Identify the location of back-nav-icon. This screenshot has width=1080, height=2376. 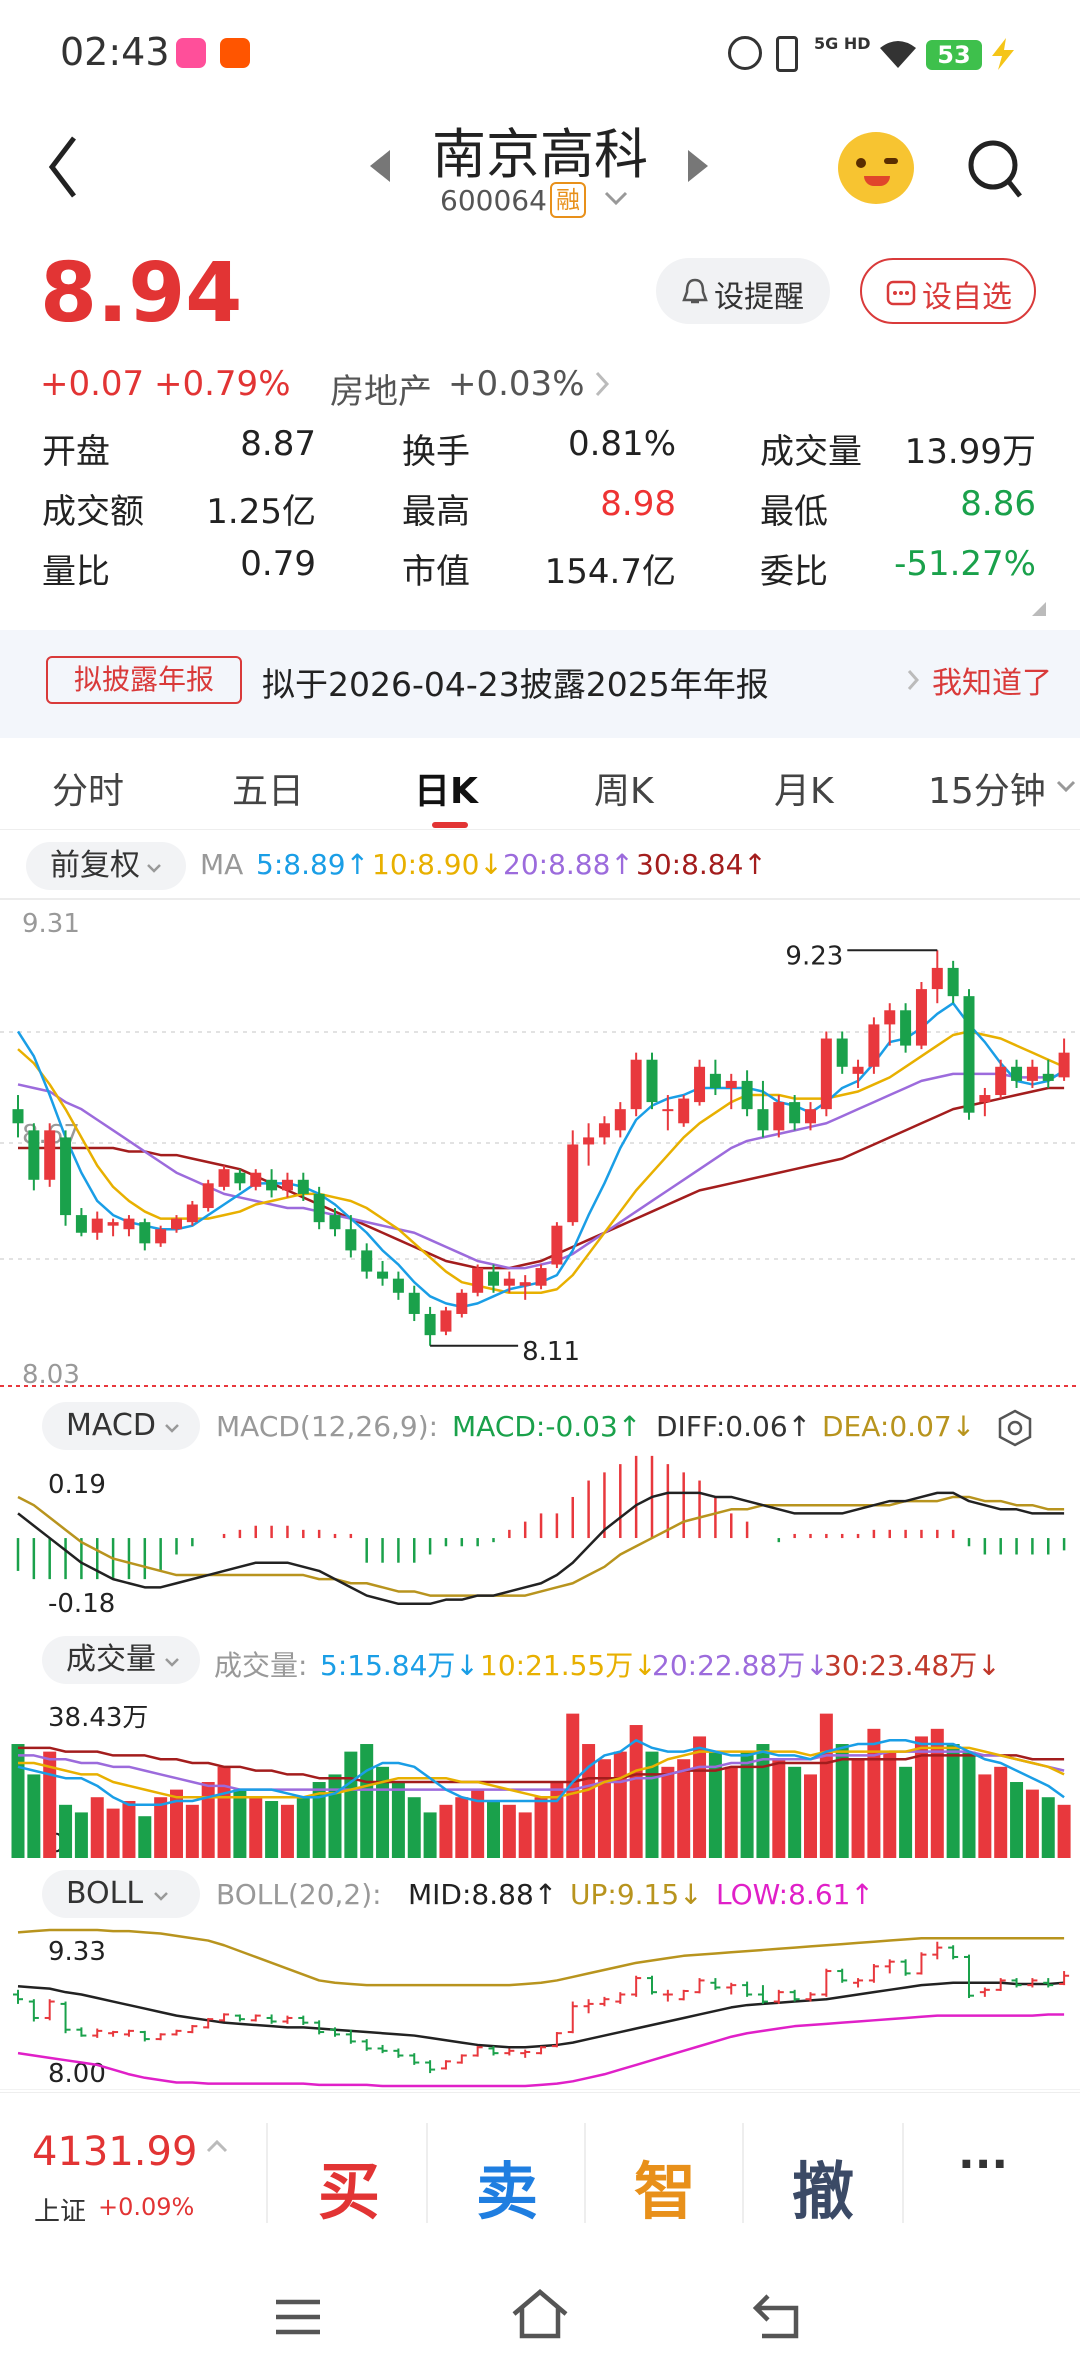
(778, 2316).